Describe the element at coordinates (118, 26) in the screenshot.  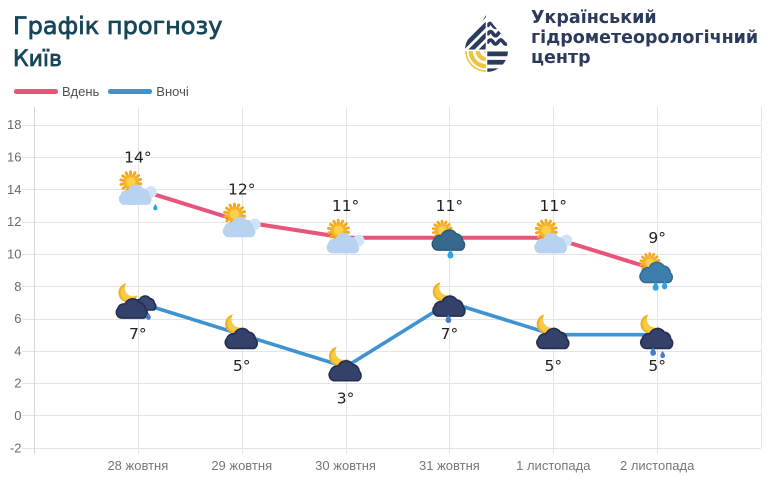
I see `page-title: Графік прогнозу` at that location.